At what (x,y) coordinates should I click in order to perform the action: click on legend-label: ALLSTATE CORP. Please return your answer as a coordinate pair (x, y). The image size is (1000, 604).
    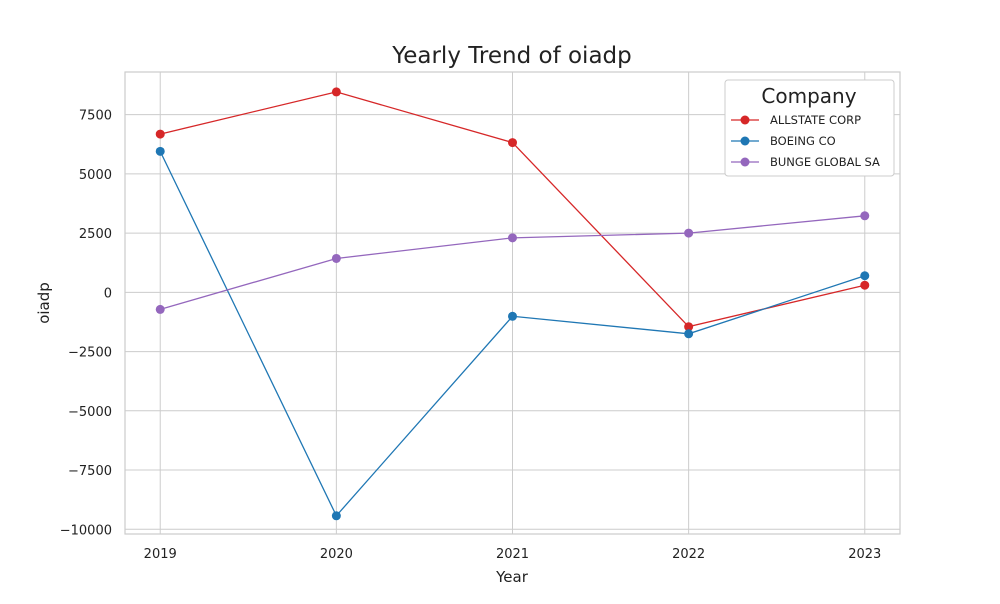
    Looking at the image, I should click on (815, 120).